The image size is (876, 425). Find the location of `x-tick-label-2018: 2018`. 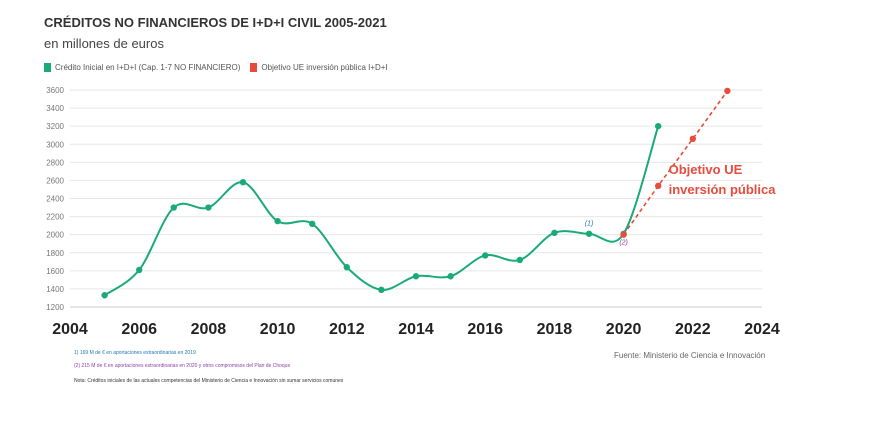

x-tick-label-2018: 2018 is located at coordinates (555, 329).